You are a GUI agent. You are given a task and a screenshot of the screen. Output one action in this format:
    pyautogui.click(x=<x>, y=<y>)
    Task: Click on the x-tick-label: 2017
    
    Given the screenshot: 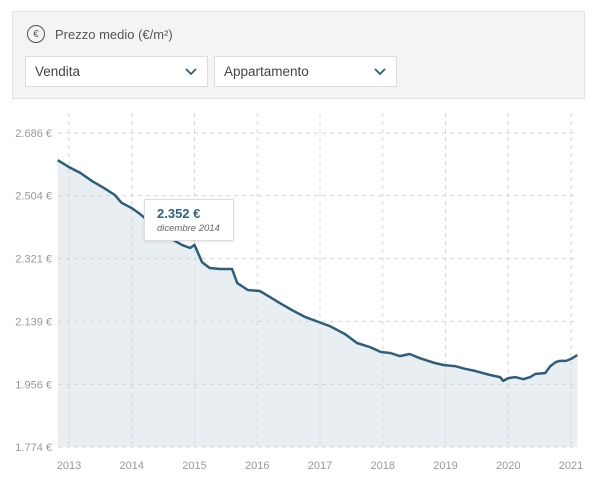 What is the action you would take?
    pyautogui.click(x=320, y=466)
    